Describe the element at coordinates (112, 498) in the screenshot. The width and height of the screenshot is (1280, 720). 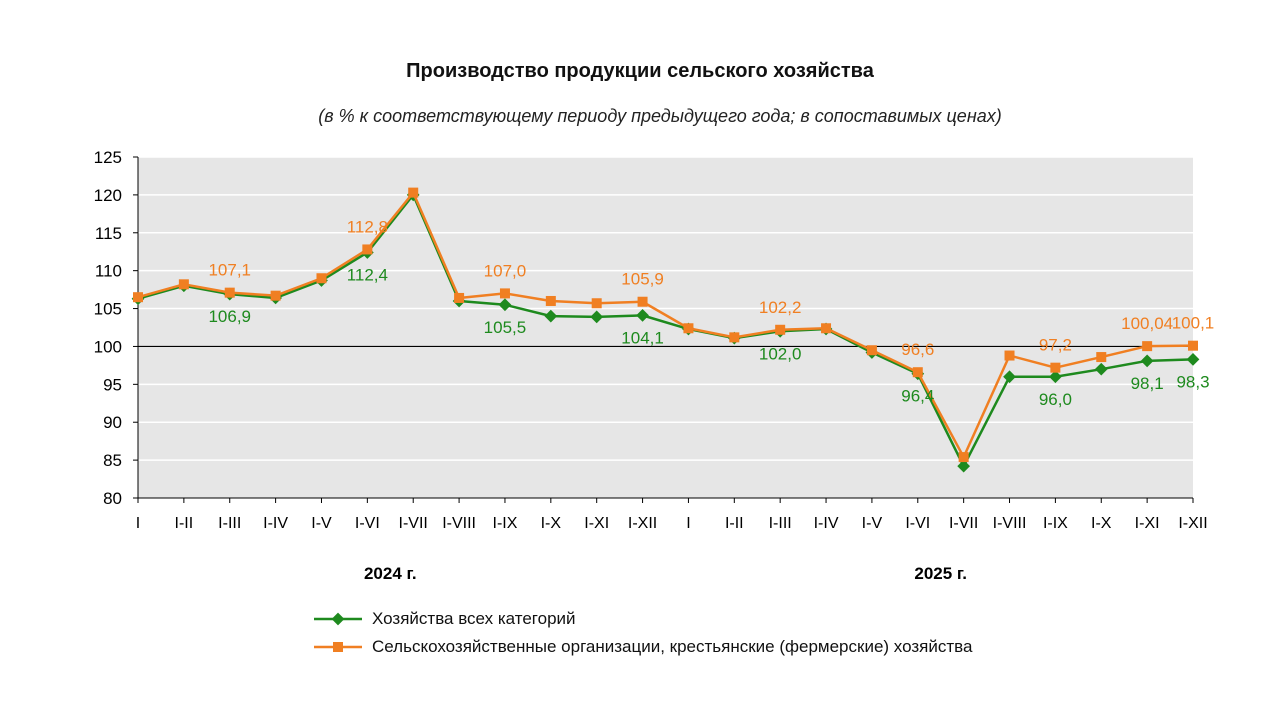
I see `y-tick-label: 80` at that location.